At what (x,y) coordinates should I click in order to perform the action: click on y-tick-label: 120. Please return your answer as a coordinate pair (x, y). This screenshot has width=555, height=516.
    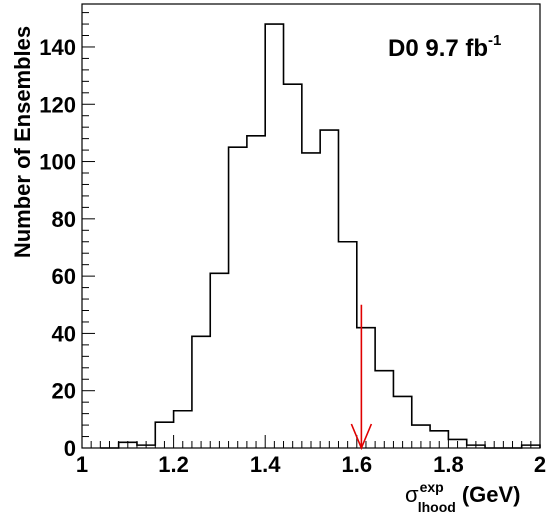
    Looking at the image, I should click on (57, 104).